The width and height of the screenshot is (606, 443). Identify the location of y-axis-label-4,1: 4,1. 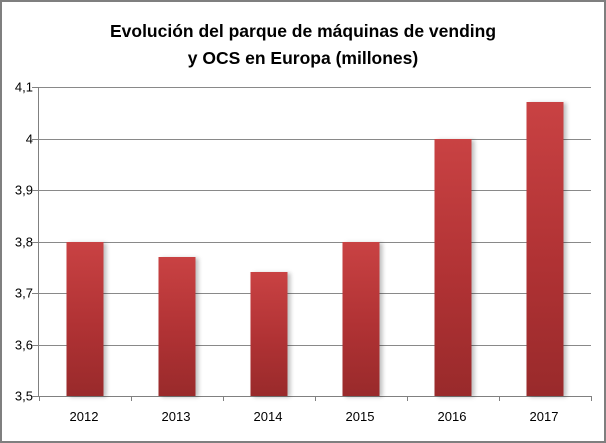
(23, 87).